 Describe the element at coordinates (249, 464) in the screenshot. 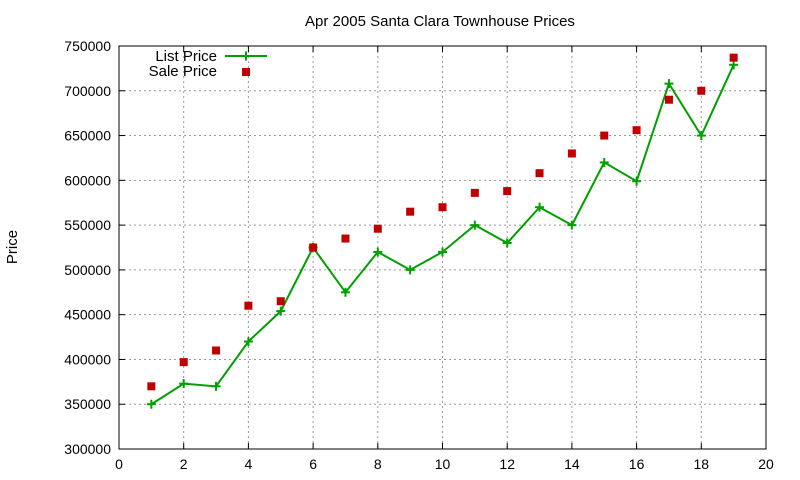

I see `x-tick-label: 4` at that location.